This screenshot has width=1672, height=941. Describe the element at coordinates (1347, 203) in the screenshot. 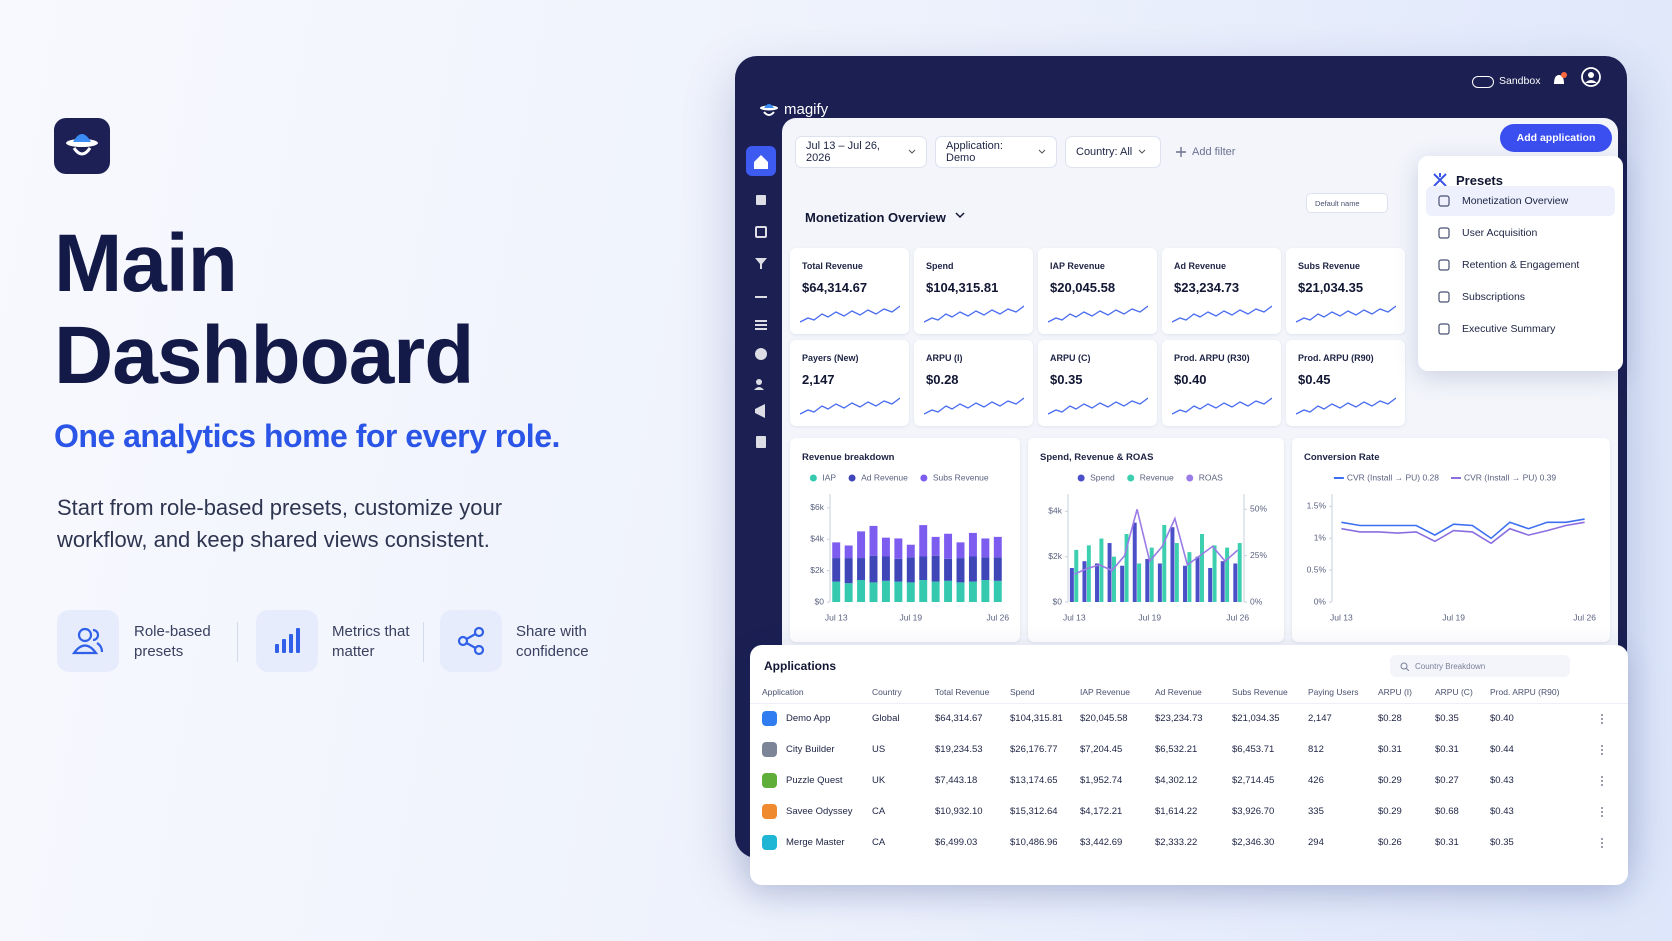

I see `view-selector: Default name` at that location.